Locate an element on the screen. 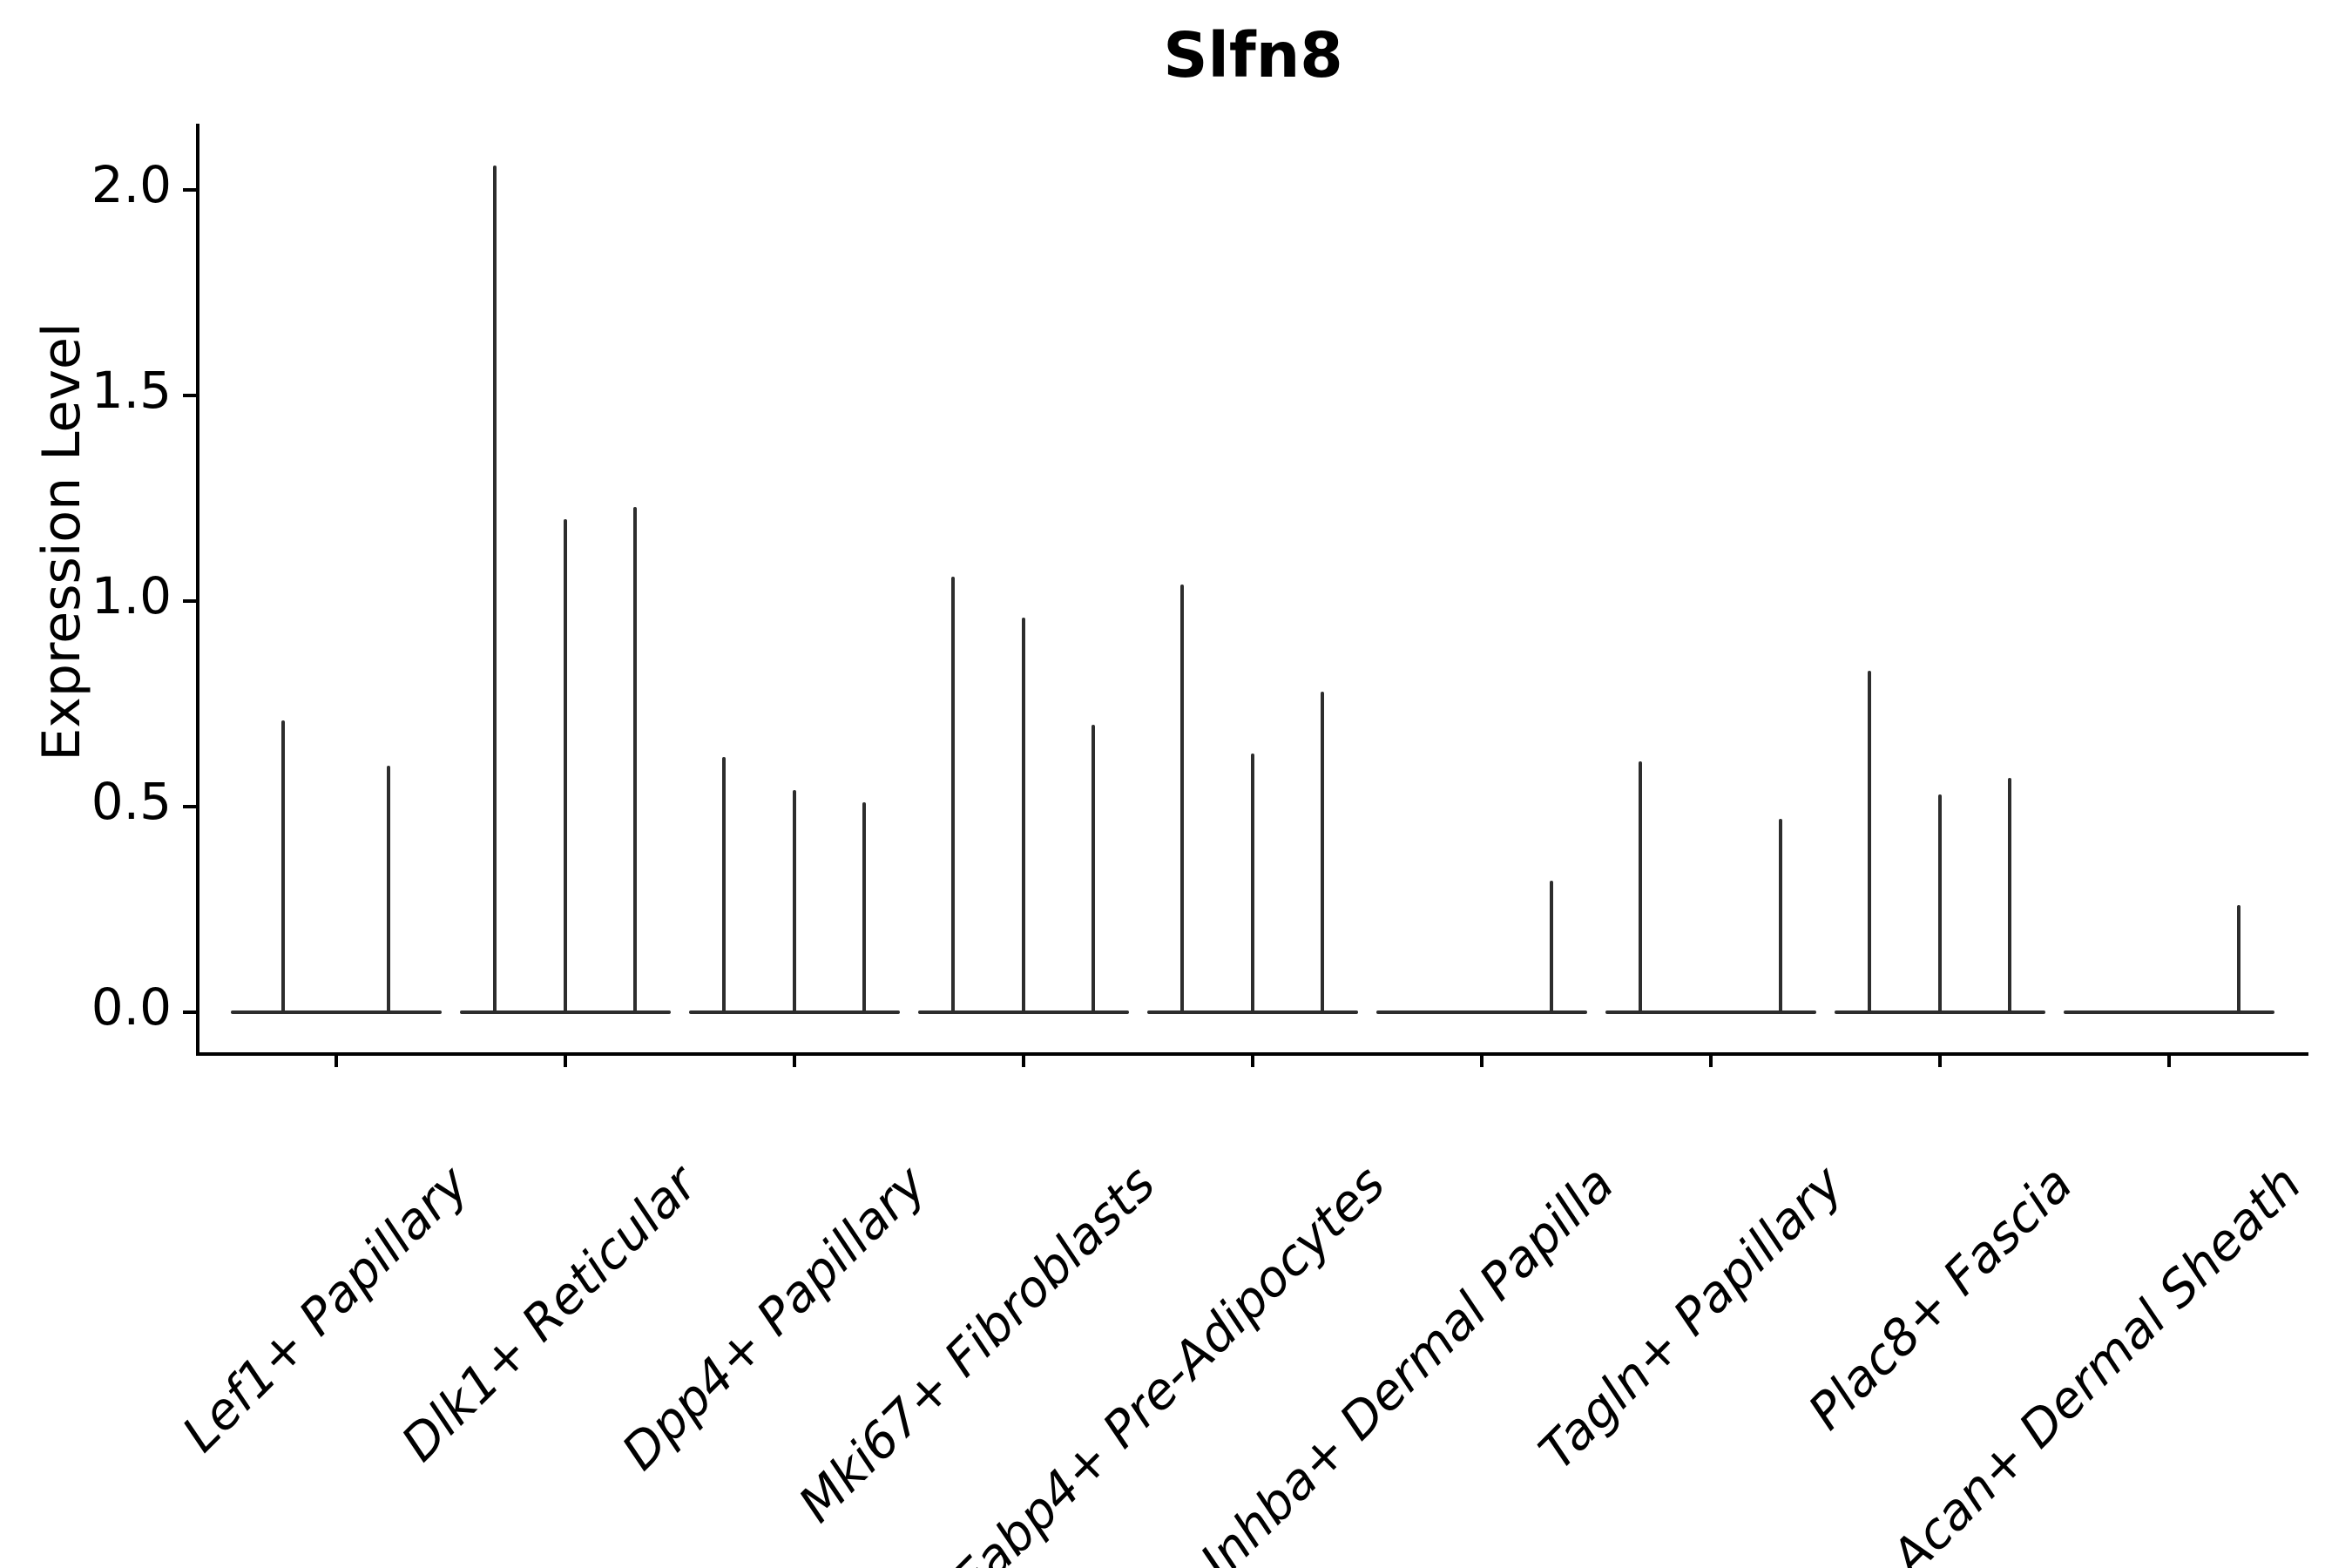 Image resolution: width=2352 pixels, height=1568 pixels. y-axis-spine is located at coordinates (198, 590).